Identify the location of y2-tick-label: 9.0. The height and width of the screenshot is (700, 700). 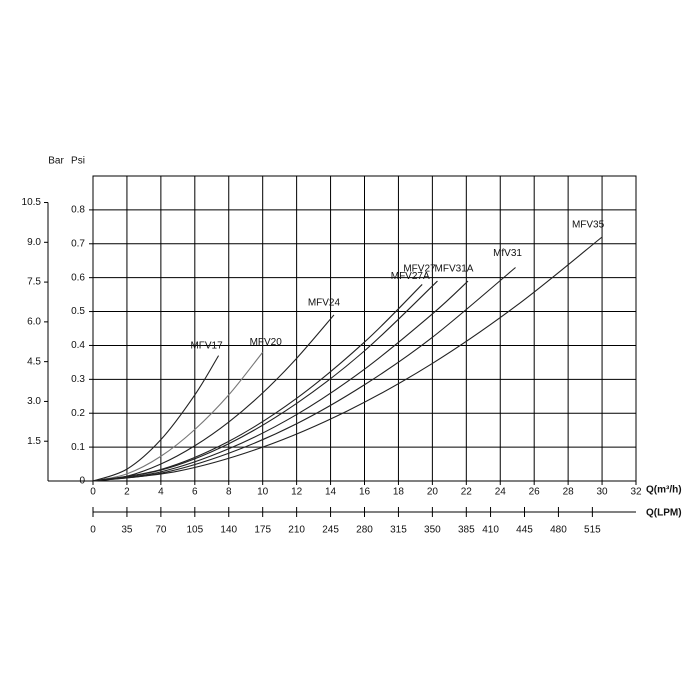
(34, 242).